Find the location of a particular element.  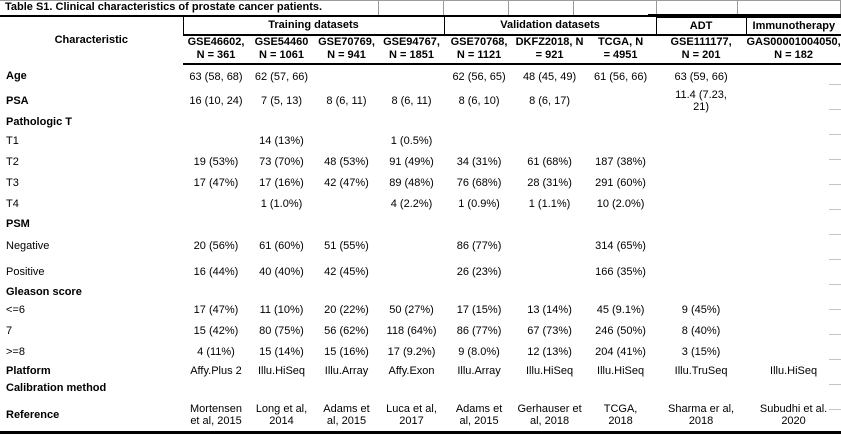

cell: 1 (1.1%) is located at coordinates (549, 204).